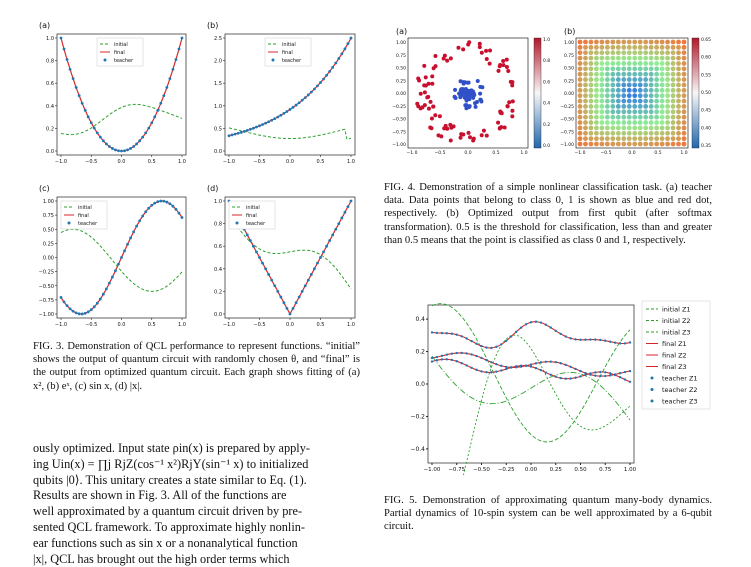 The height and width of the screenshot is (567, 751). What do you see at coordinates (420, 384) in the screenshot?
I see `y-tick-label: 0.0` at bounding box center [420, 384].